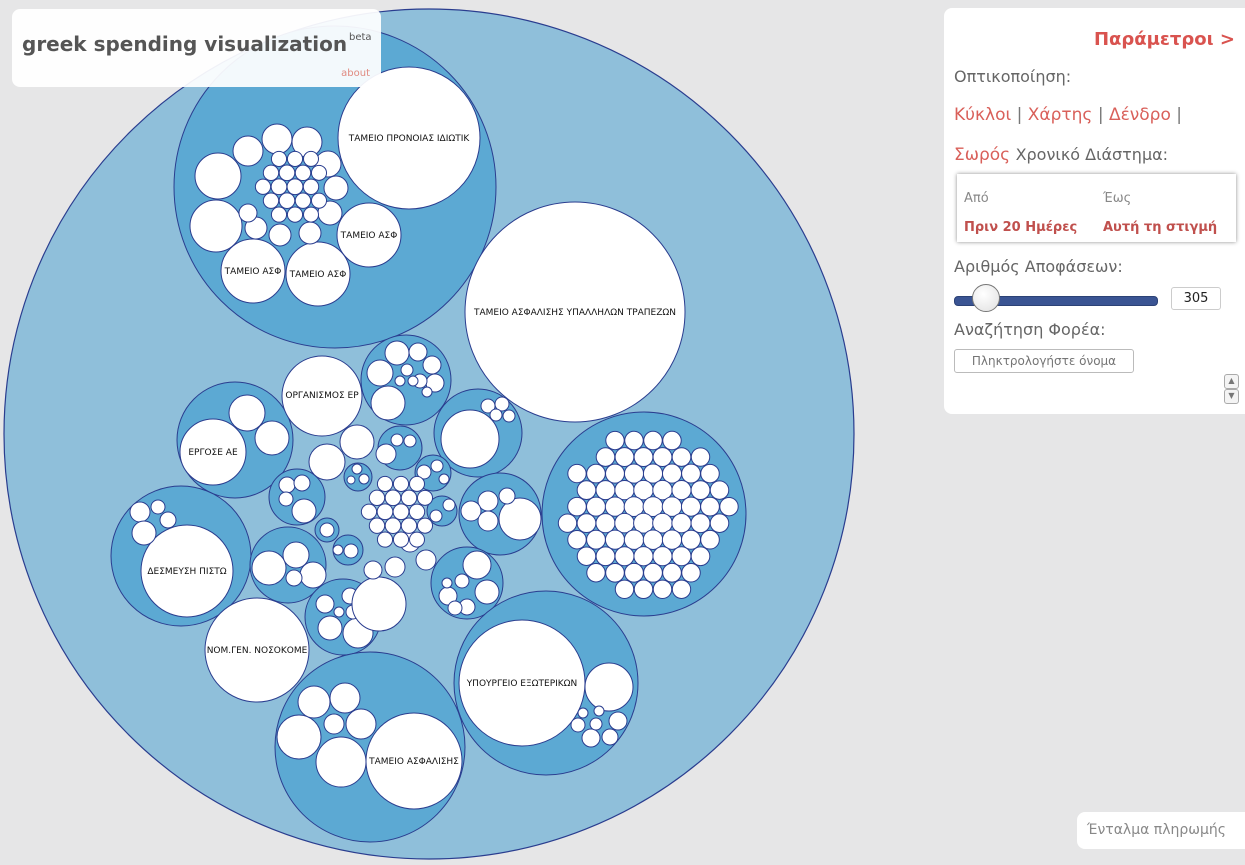 This screenshot has height=865, width=1245. What do you see at coordinates (982, 155) in the screenshot?
I see `view-link-heap: Σωρός` at bounding box center [982, 155].